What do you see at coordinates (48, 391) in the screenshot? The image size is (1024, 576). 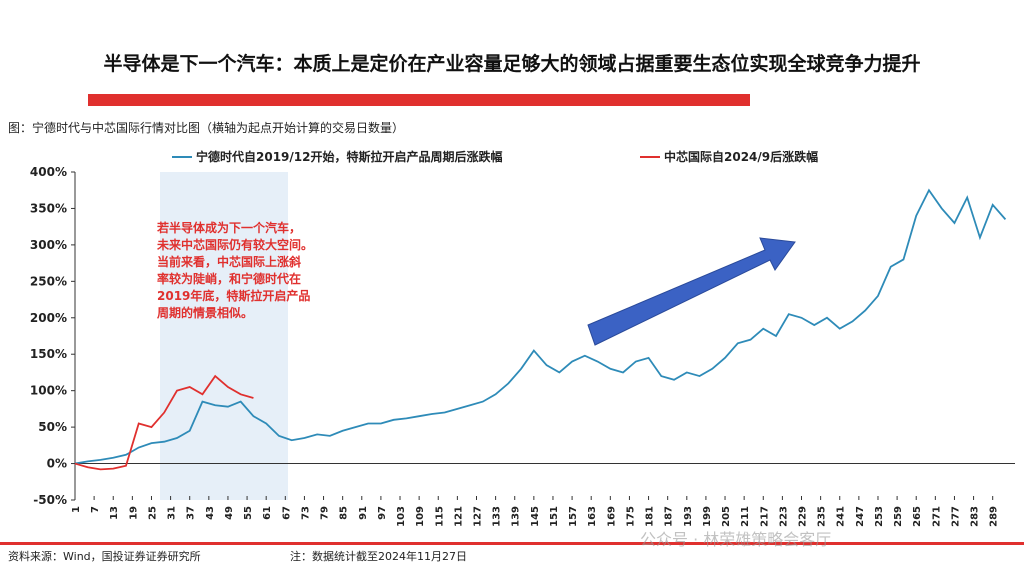 I see `y-tick-label: 100%` at bounding box center [48, 391].